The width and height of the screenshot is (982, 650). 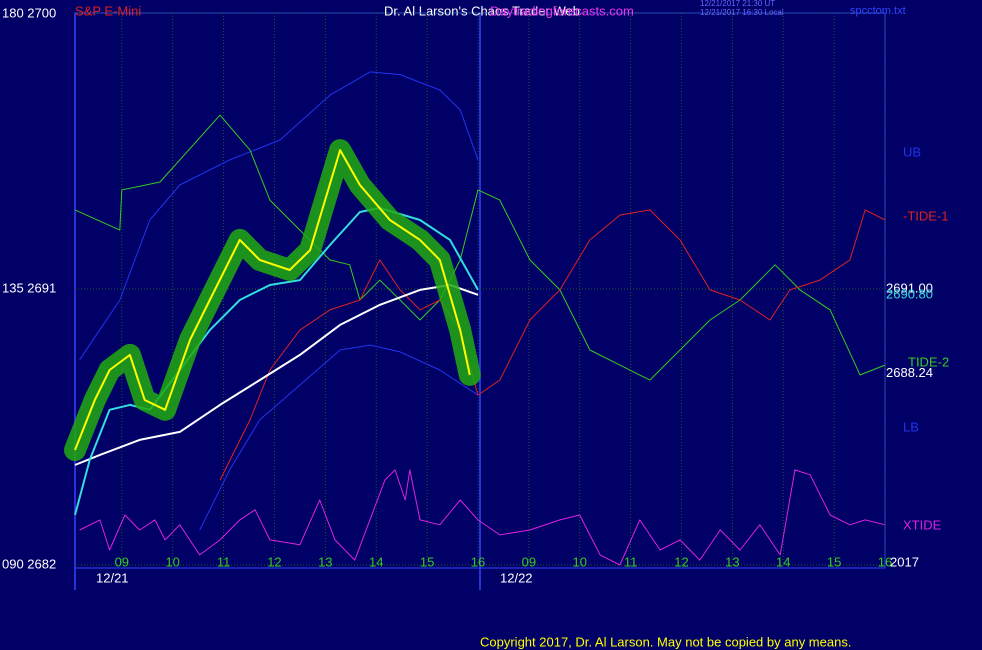 What do you see at coordinates (909, 294) in the screenshot?
I see `value-label: 2690.80` at bounding box center [909, 294].